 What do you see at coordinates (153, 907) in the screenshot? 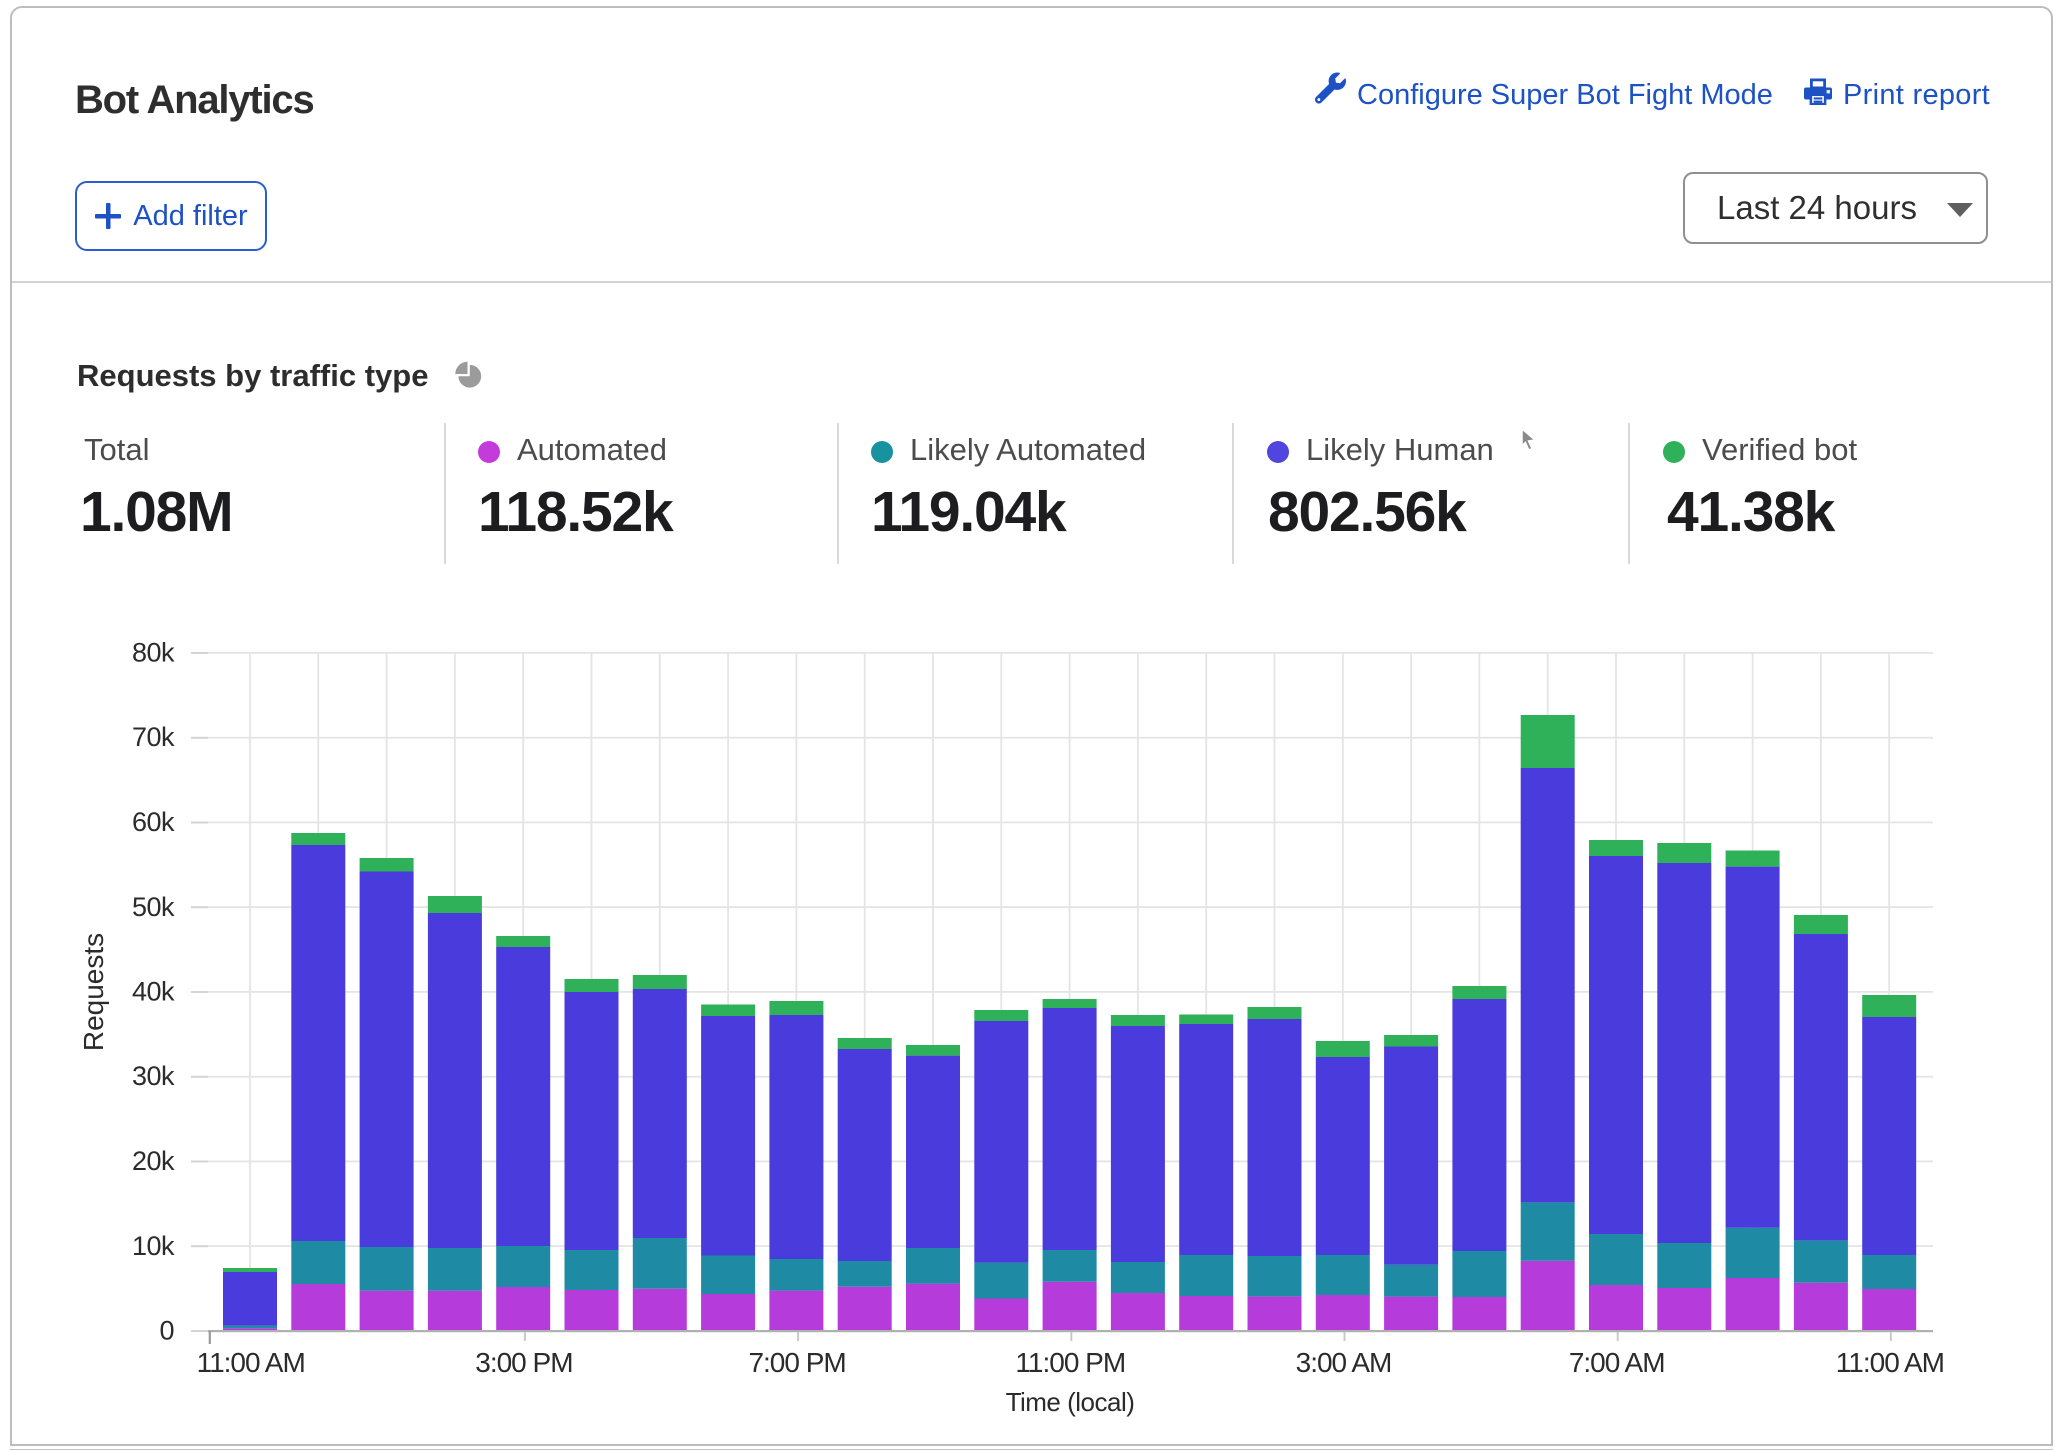
I see `svg-text: 50k` at bounding box center [153, 907].